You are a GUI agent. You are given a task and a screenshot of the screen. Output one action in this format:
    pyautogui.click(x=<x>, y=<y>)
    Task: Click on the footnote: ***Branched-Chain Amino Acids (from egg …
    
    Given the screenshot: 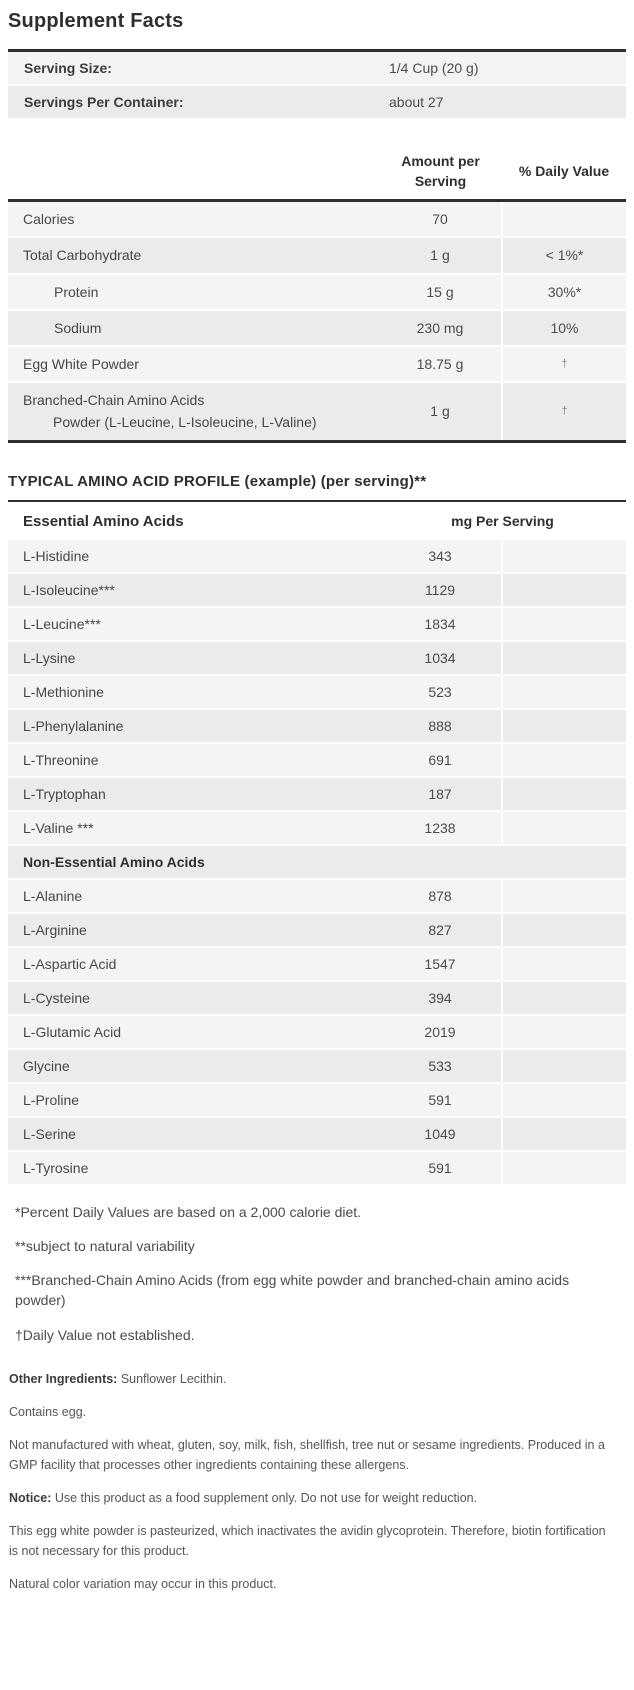 What is the action you would take?
    pyautogui.click(x=292, y=1290)
    